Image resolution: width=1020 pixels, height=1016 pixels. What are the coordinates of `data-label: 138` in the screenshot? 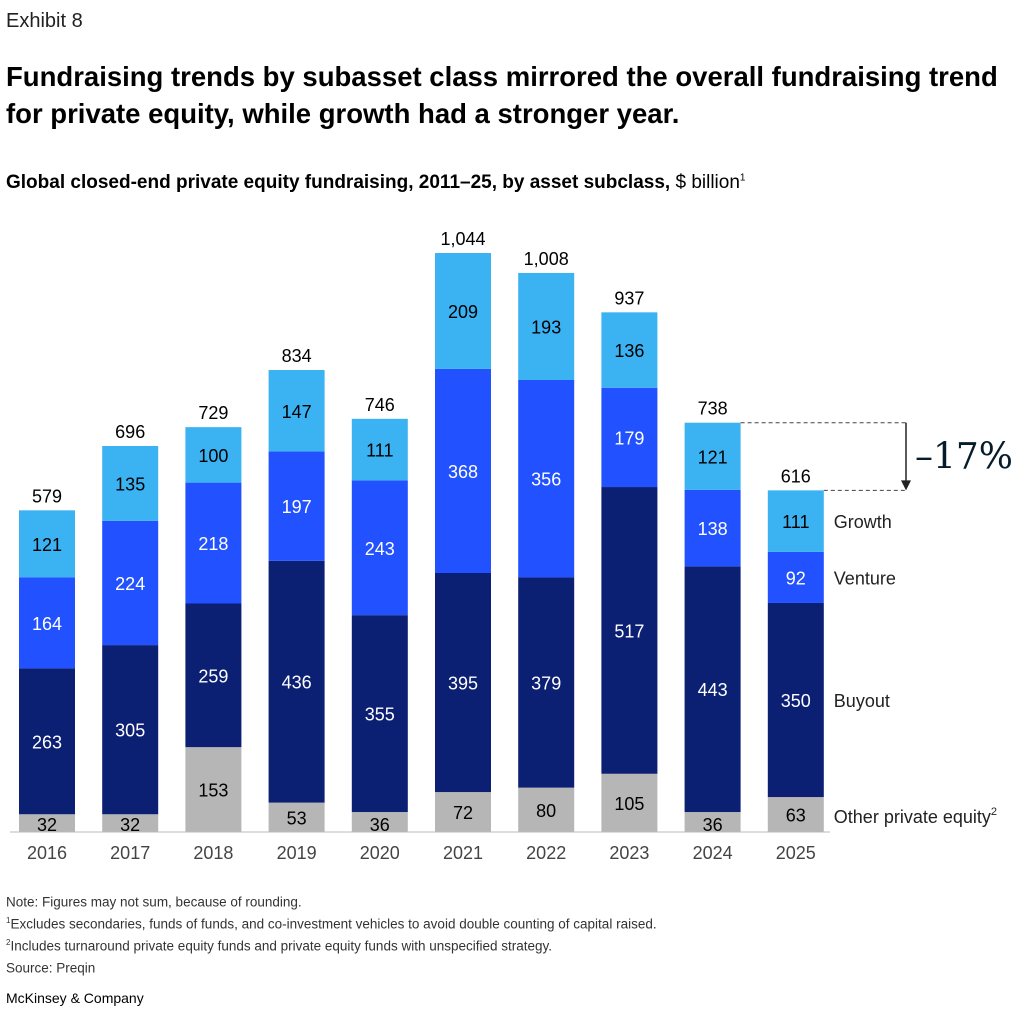 It's located at (713, 529).